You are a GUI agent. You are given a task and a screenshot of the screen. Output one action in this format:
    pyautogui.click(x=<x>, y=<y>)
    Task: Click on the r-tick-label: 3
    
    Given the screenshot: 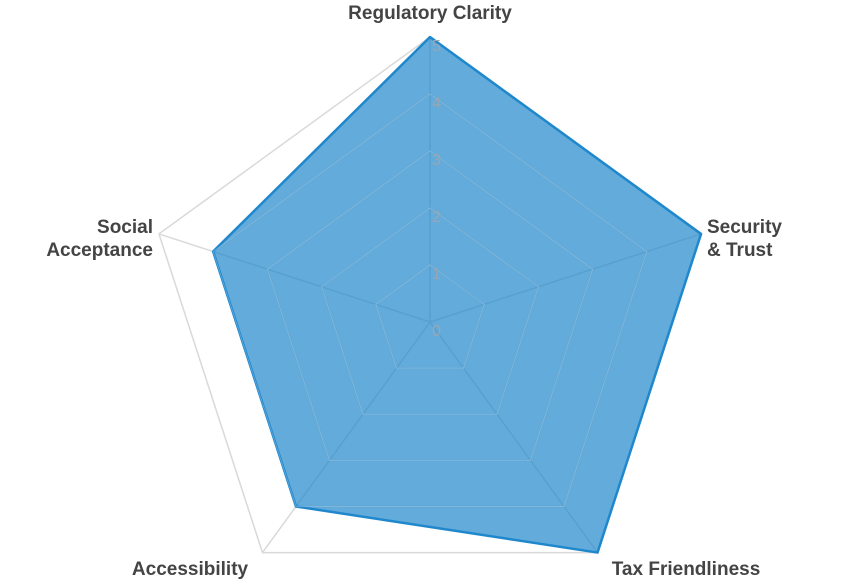 What is the action you would take?
    pyautogui.click(x=436, y=160)
    